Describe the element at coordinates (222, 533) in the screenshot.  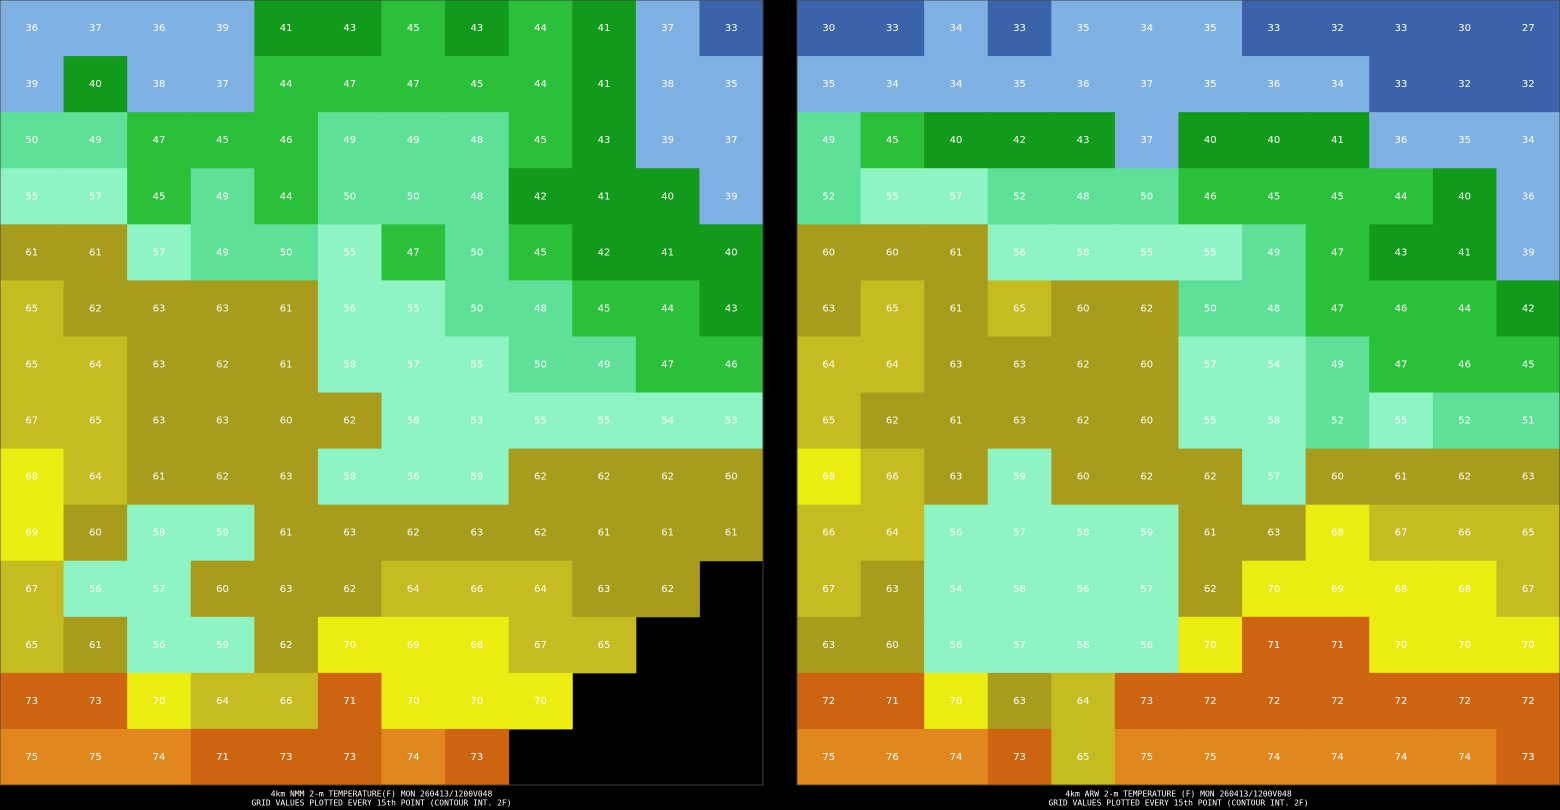
I see `grid-value: 59` at that location.